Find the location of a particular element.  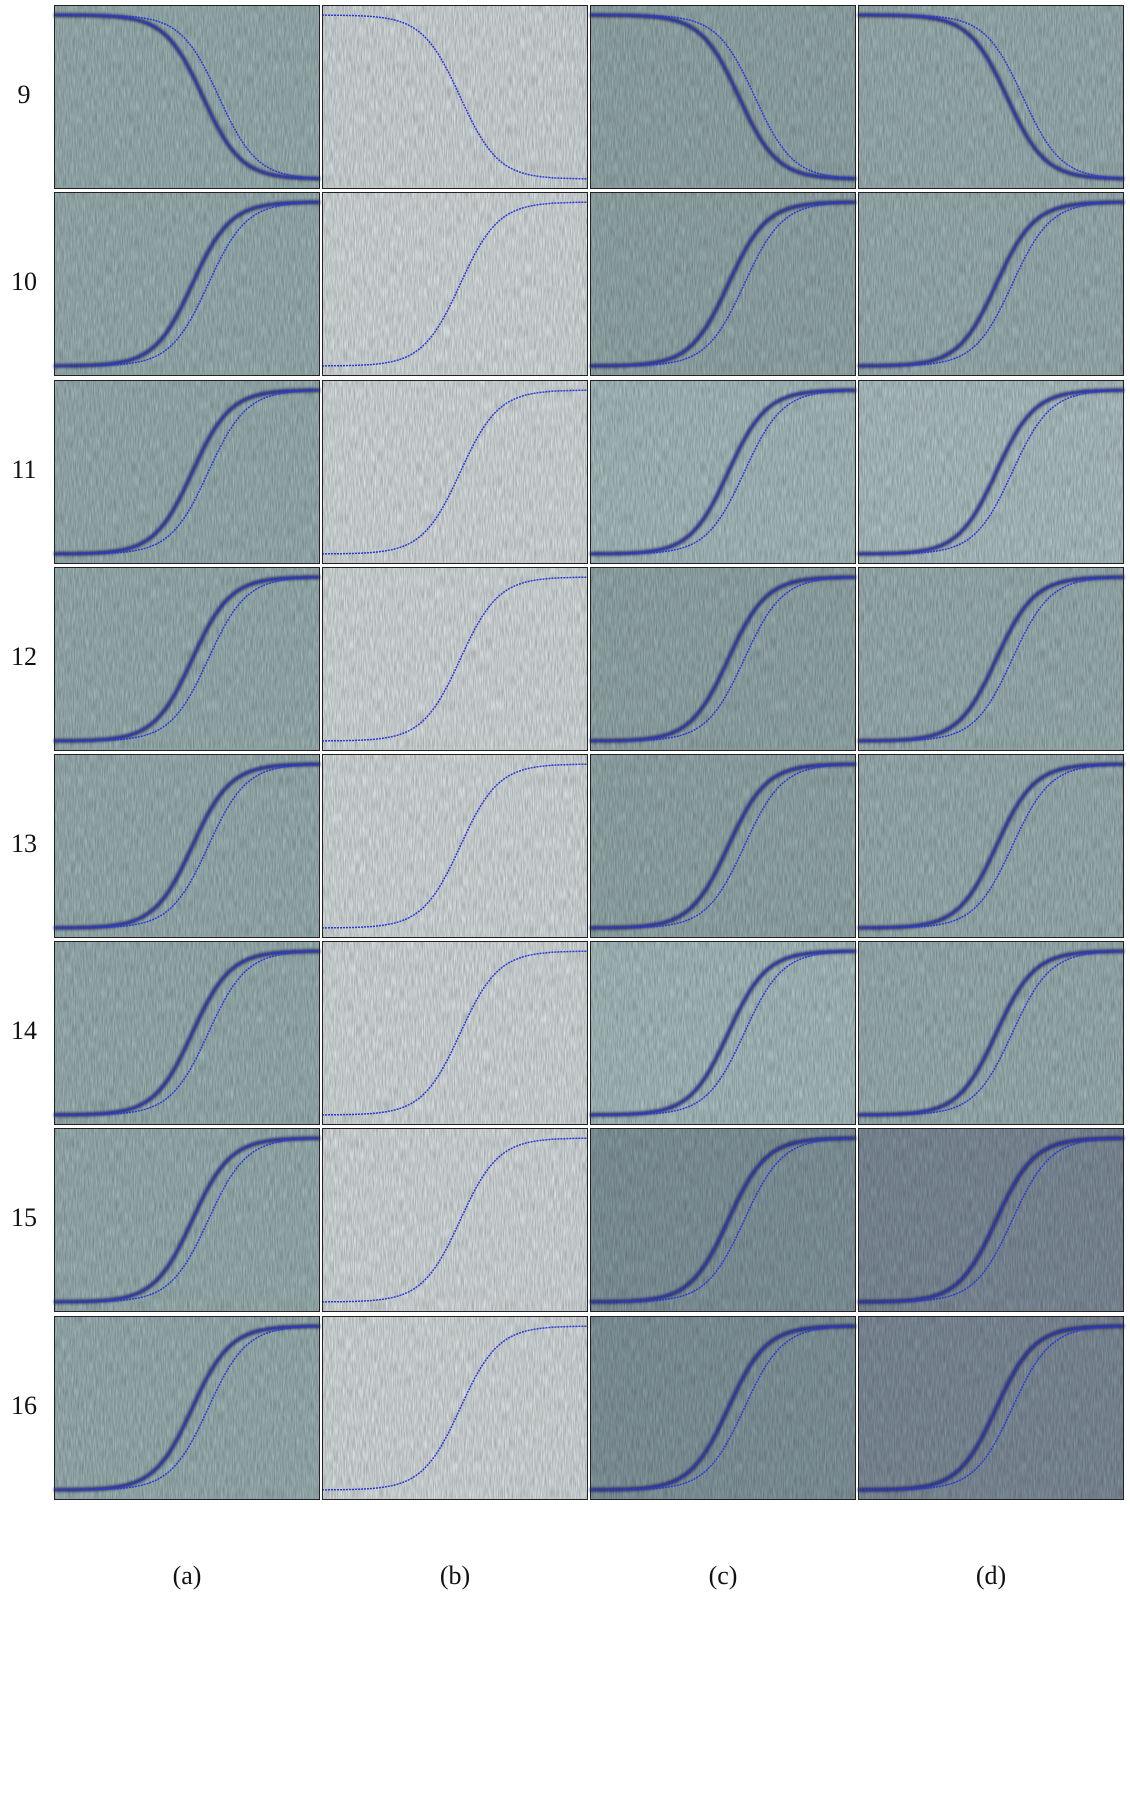

row-label: 15 is located at coordinates (24, 1217).